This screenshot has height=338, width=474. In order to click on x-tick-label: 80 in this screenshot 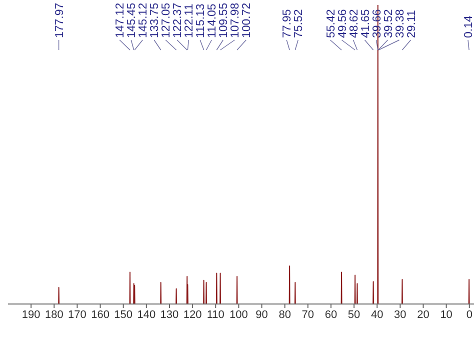, I will do `click(284, 314)`.